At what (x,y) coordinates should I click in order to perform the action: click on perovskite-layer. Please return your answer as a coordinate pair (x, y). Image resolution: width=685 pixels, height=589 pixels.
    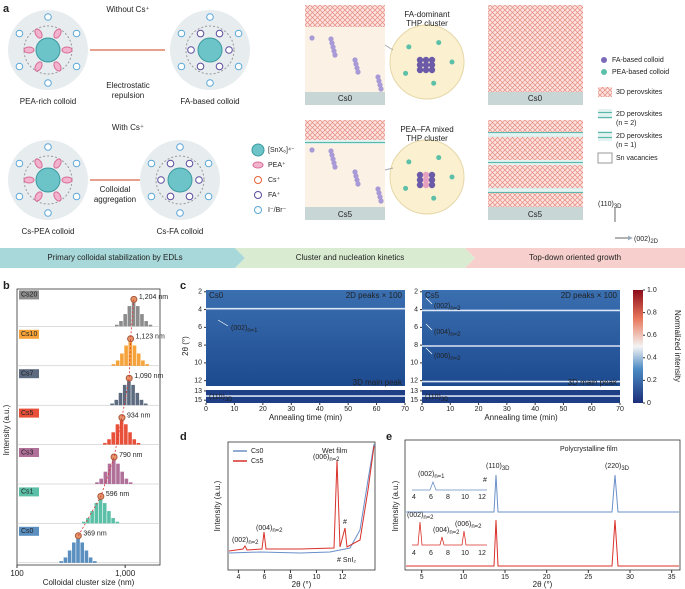
    Looking at the image, I should click on (535, 134).